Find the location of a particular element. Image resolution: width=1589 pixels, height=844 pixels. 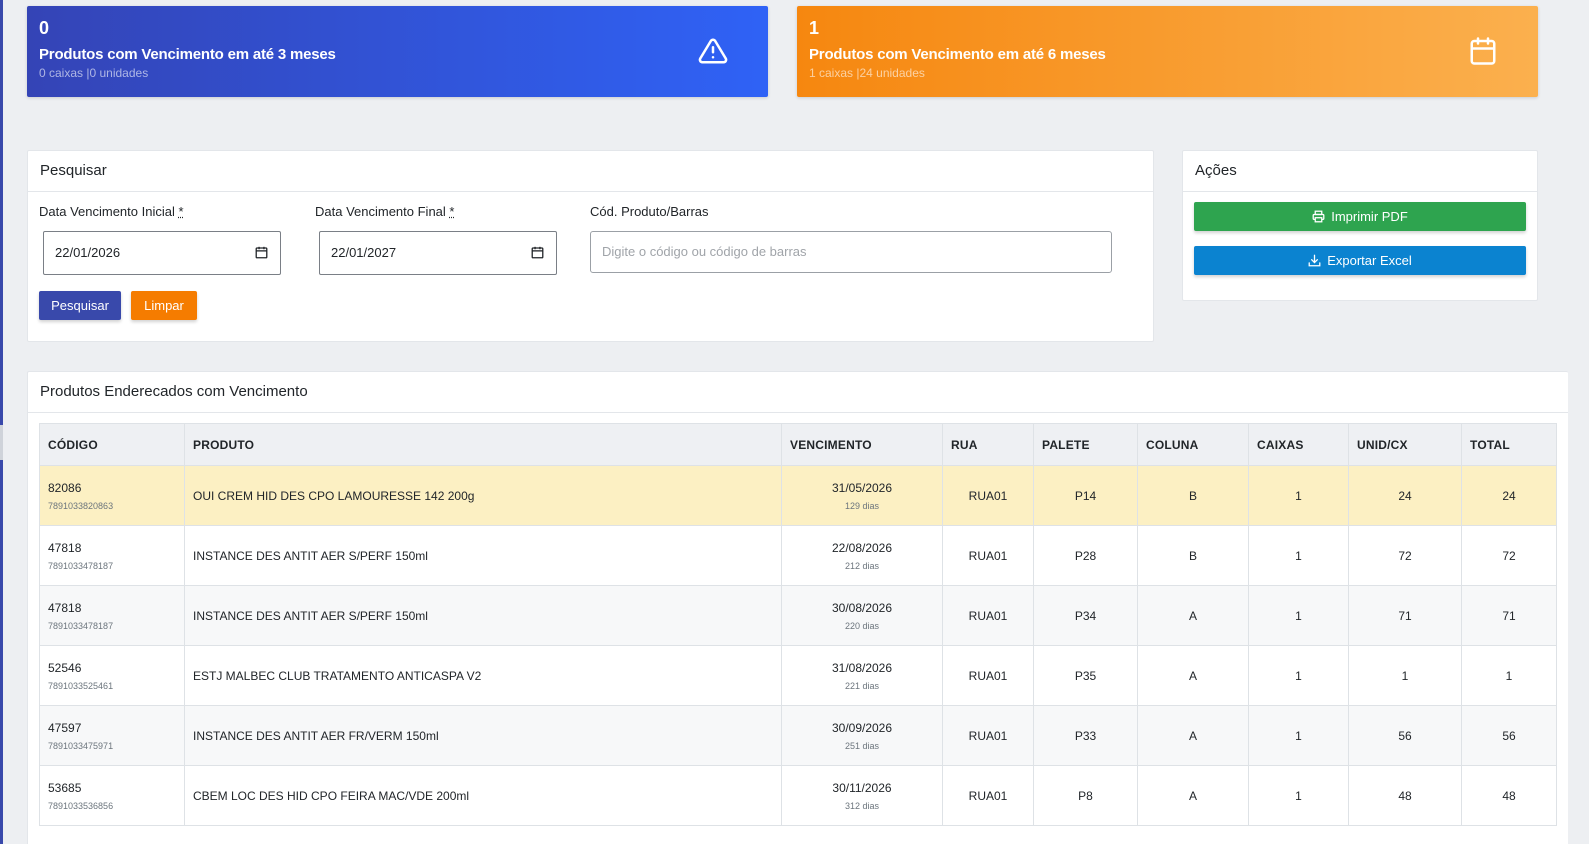

warning-icon is located at coordinates (713, 51).